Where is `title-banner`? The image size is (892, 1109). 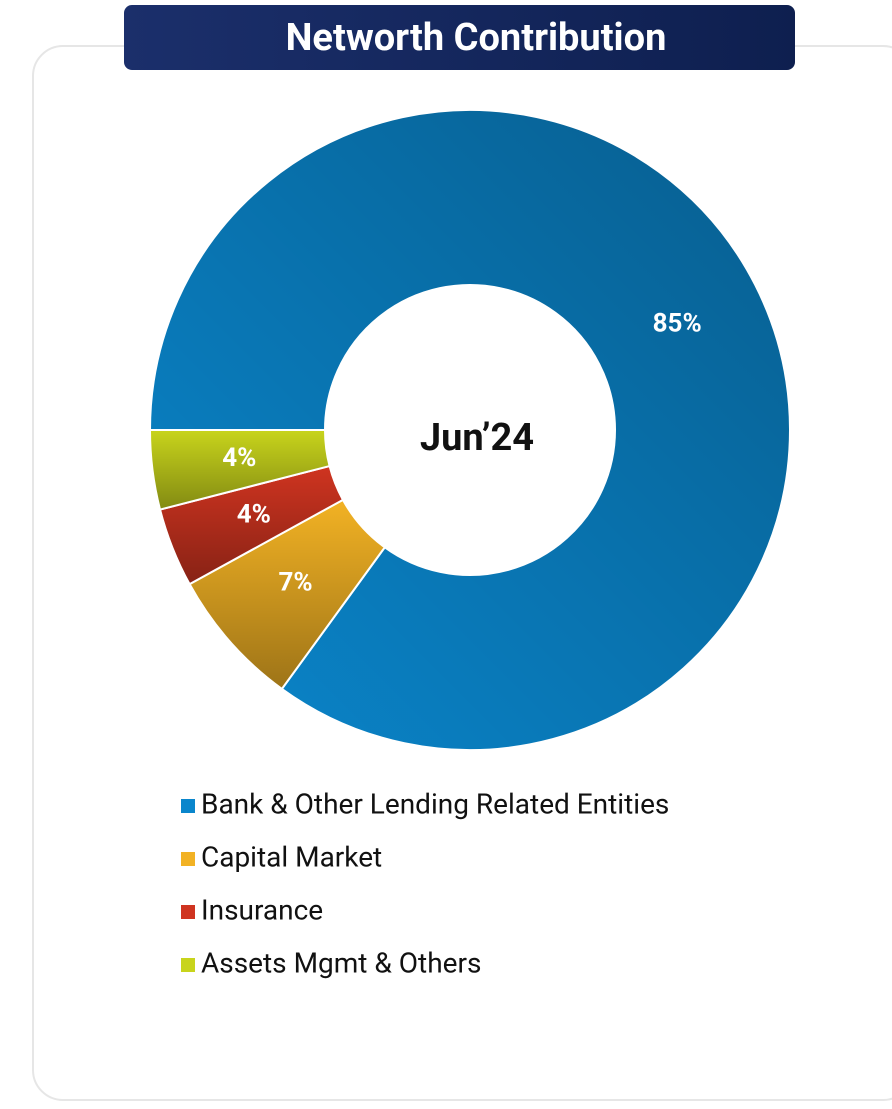
title-banner is located at coordinates (459, 37).